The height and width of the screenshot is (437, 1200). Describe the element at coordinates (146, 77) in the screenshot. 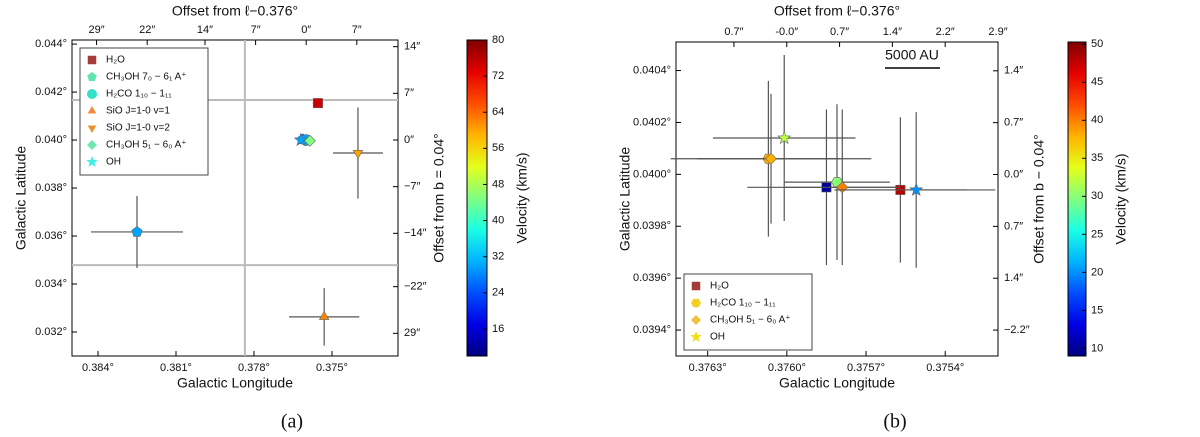

I see `legend-label: CH₃OH 7₀ − 6₁ A⁺` at that location.